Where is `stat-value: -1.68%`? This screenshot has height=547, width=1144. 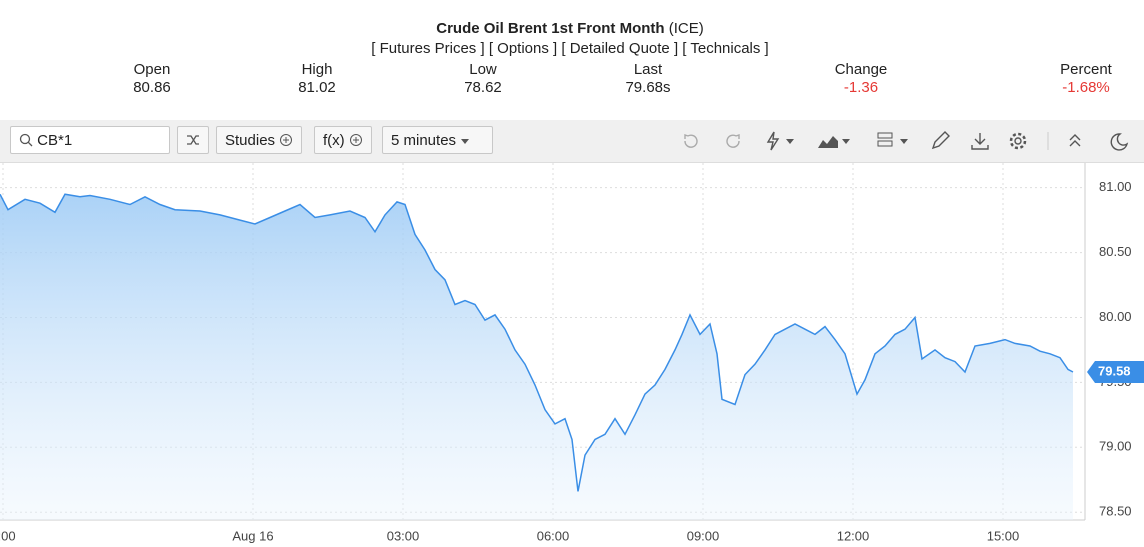 stat-value: -1.68% is located at coordinates (1086, 87).